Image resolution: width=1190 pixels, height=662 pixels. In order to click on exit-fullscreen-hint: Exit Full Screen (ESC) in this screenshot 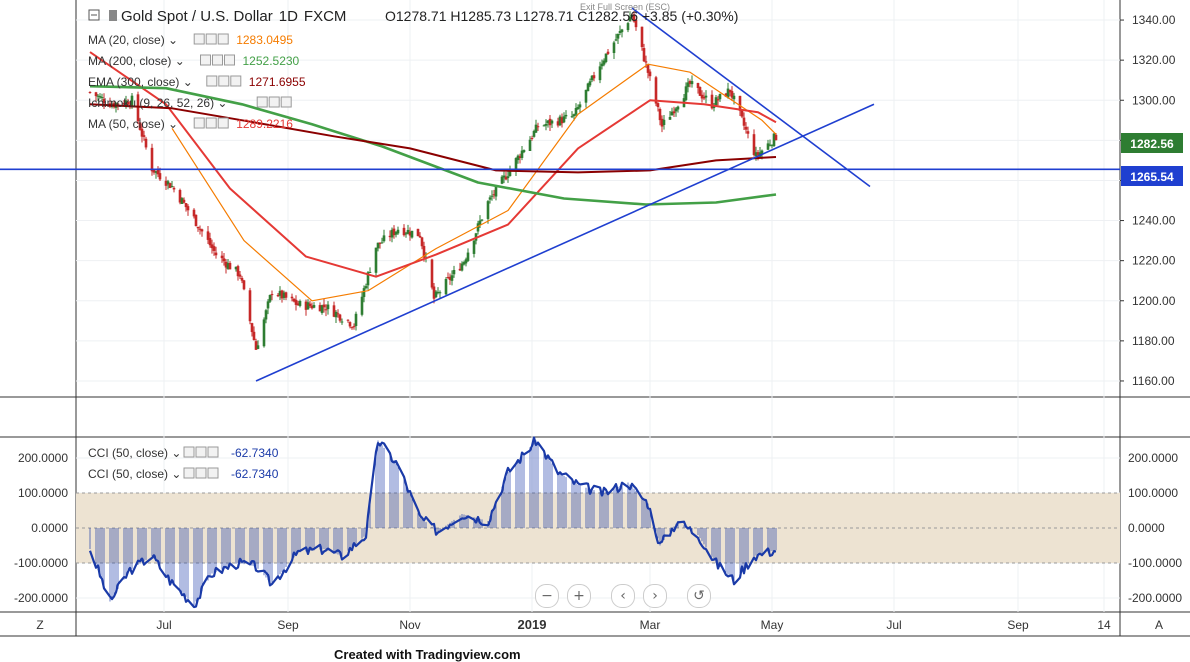, I will do `click(625, 7)`.